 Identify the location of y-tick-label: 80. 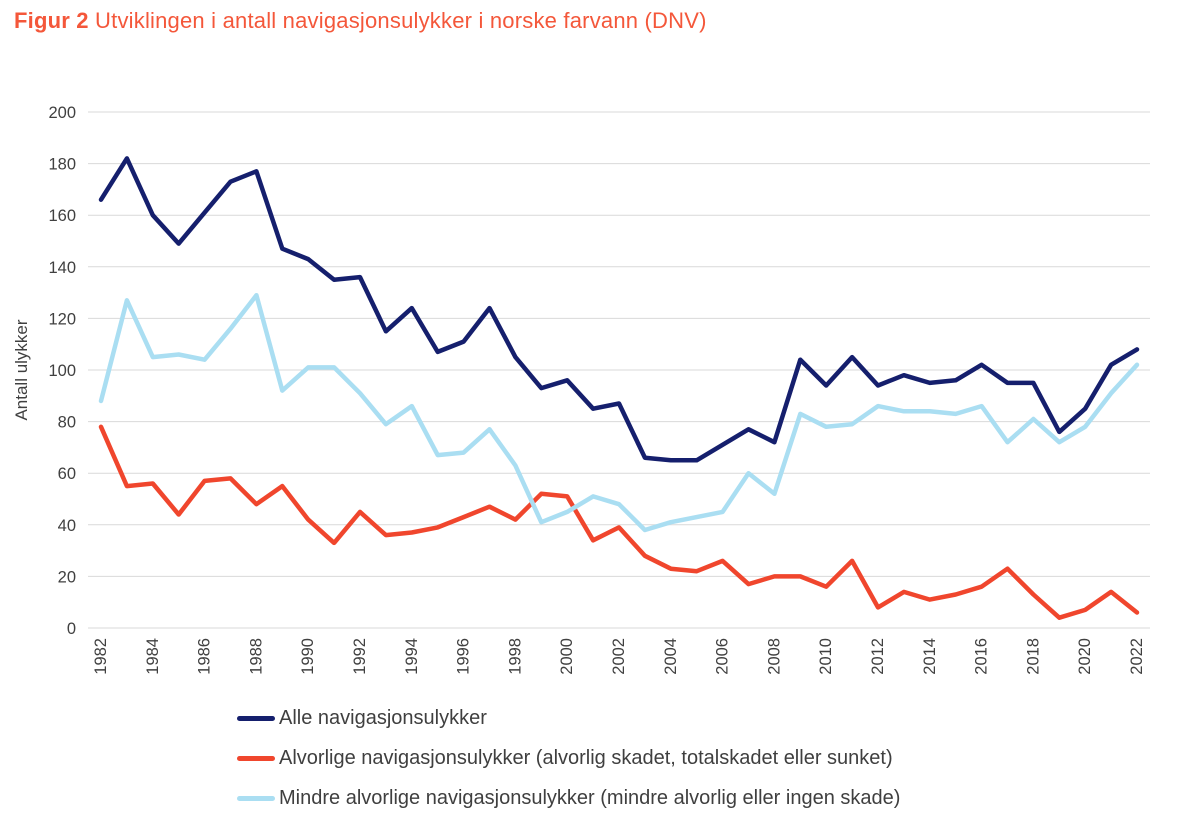
(67, 423).